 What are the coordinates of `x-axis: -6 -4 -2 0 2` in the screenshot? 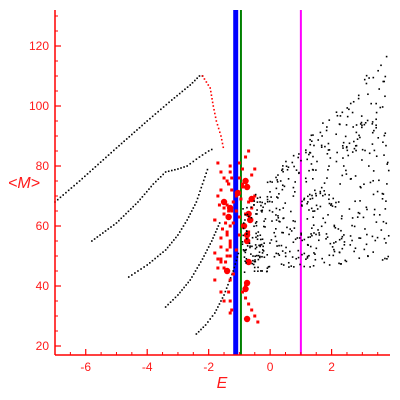 It's located at (222, 361).